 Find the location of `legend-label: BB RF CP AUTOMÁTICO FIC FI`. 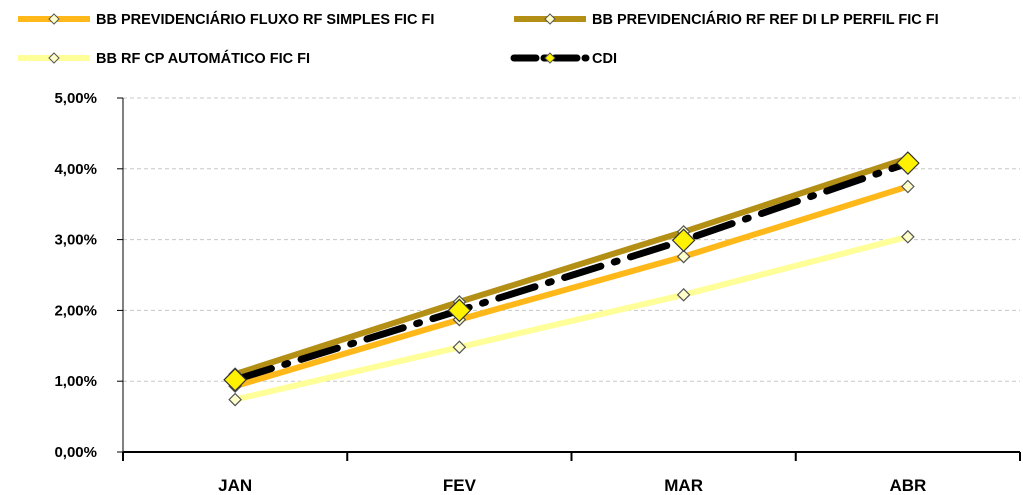

legend-label: BB RF CP AUTOMÁTICO FIC FI is located at coordinates (203, 58).